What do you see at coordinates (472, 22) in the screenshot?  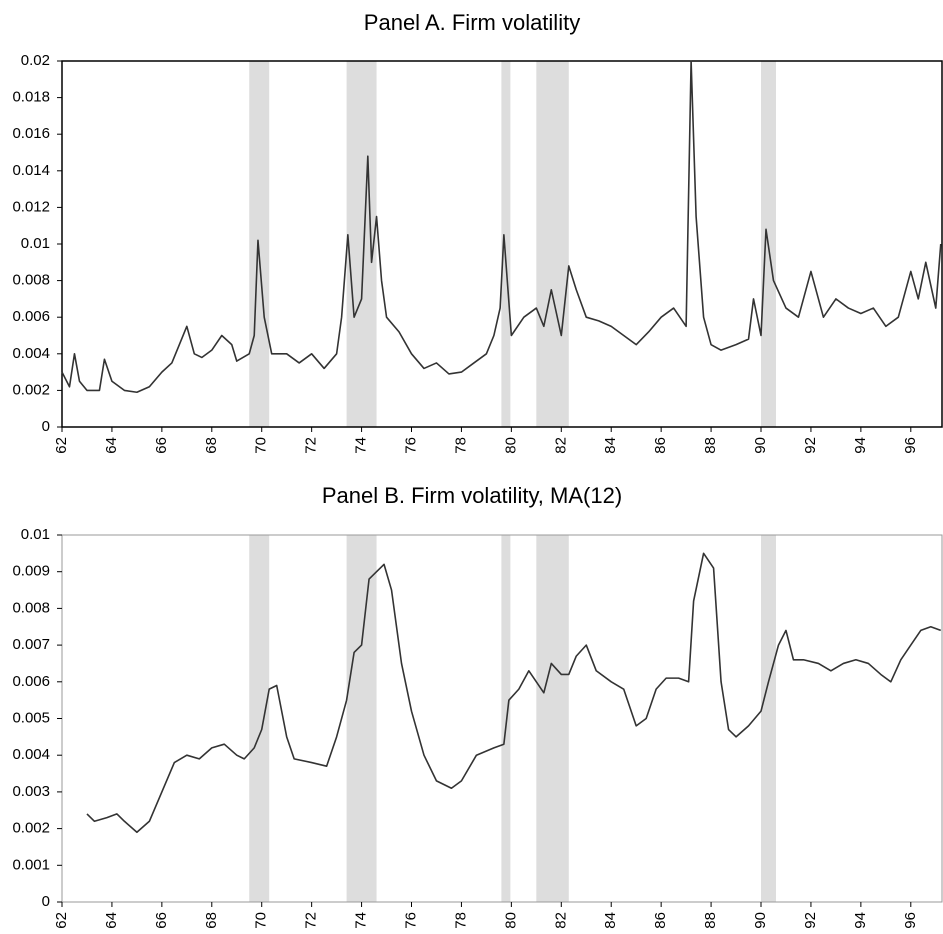 I see `panel-title: Panel A. Firm volatility` at bounding box center [472, 22].